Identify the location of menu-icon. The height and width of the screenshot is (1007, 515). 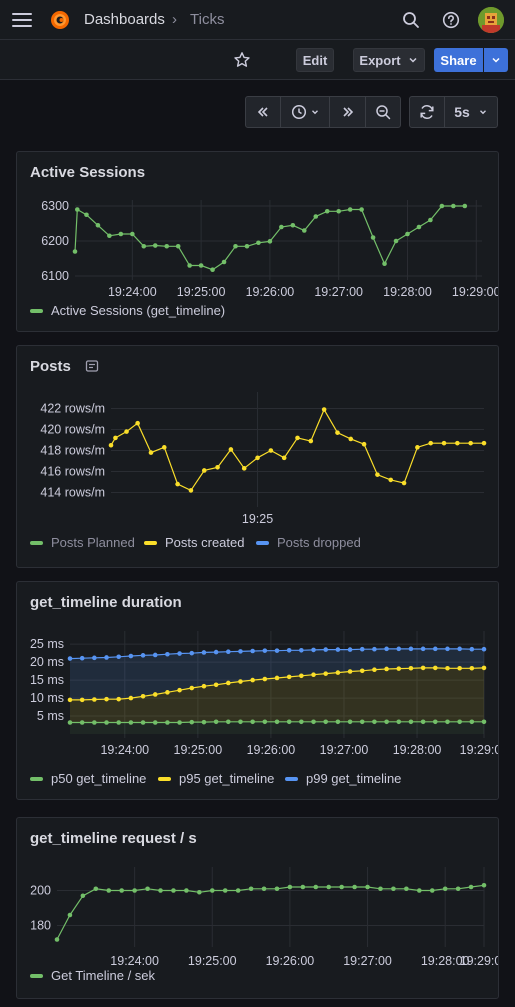
(22, 20).